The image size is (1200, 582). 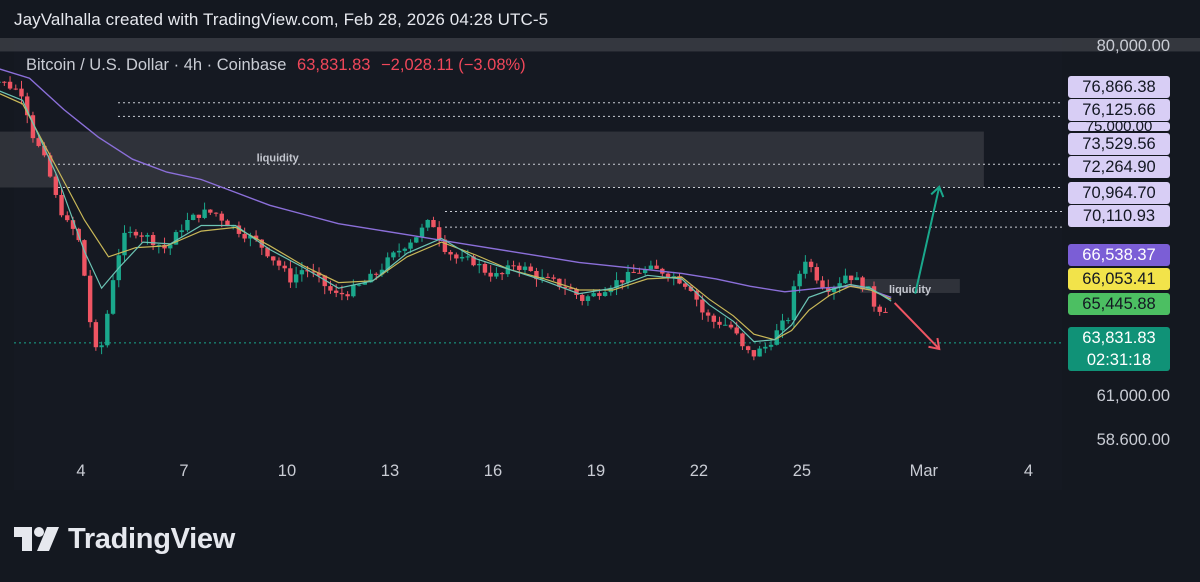 I want to click on logo-wordmark: TradingView, so click(x=151, y=538).